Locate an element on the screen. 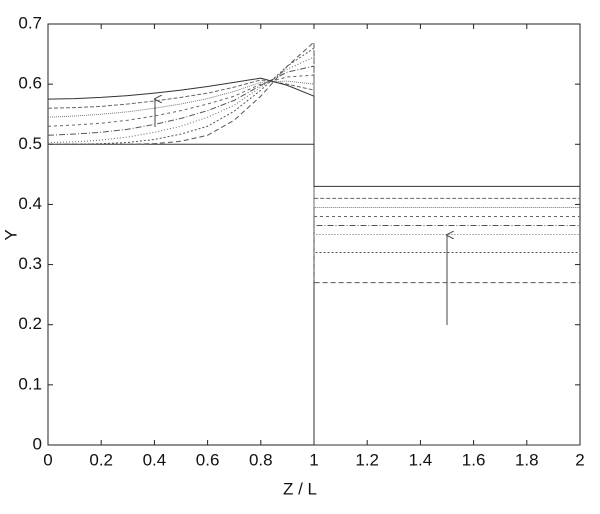 This screenshot has height=514, width=600. x-tick-label: 2 is located at coordinates (579, 459).